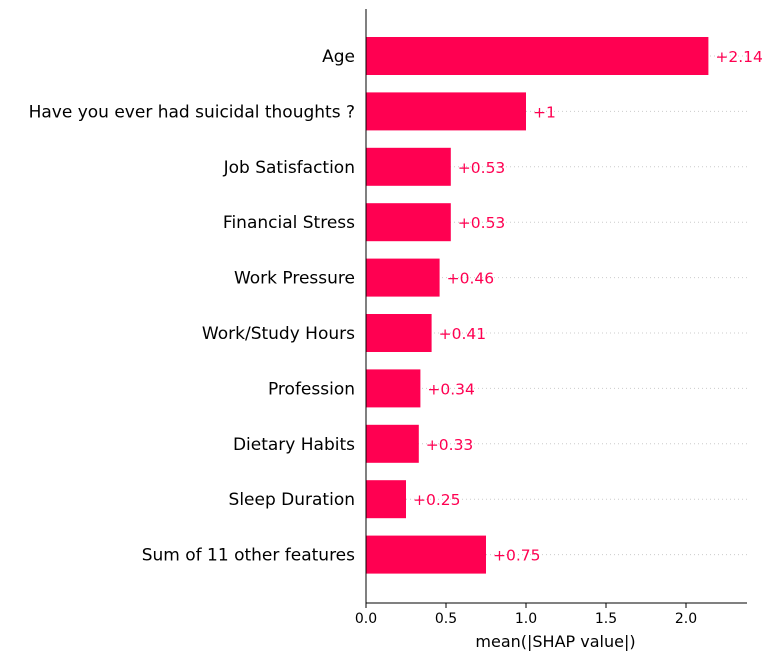 The image size is (779, 660). Describe the element at coordinates (292, 500) in the screenshot. I see `category-label: Sleep Duration` at that location.